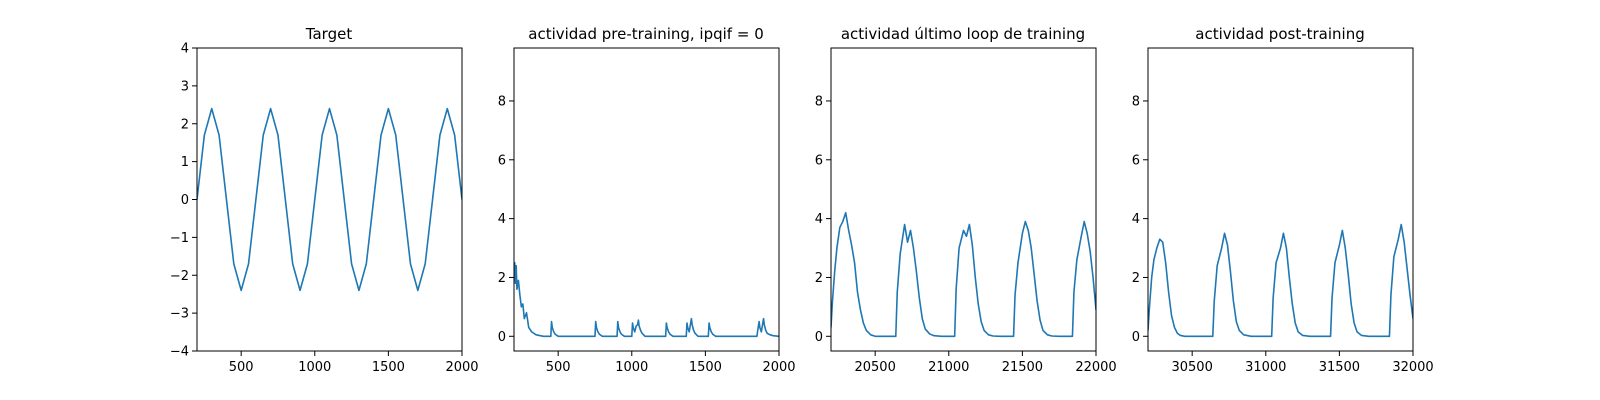  What do you see at coordinates (179, 276) in the screenshot?
I see `y-tick-label: −2` at bounding box center [179, 276].